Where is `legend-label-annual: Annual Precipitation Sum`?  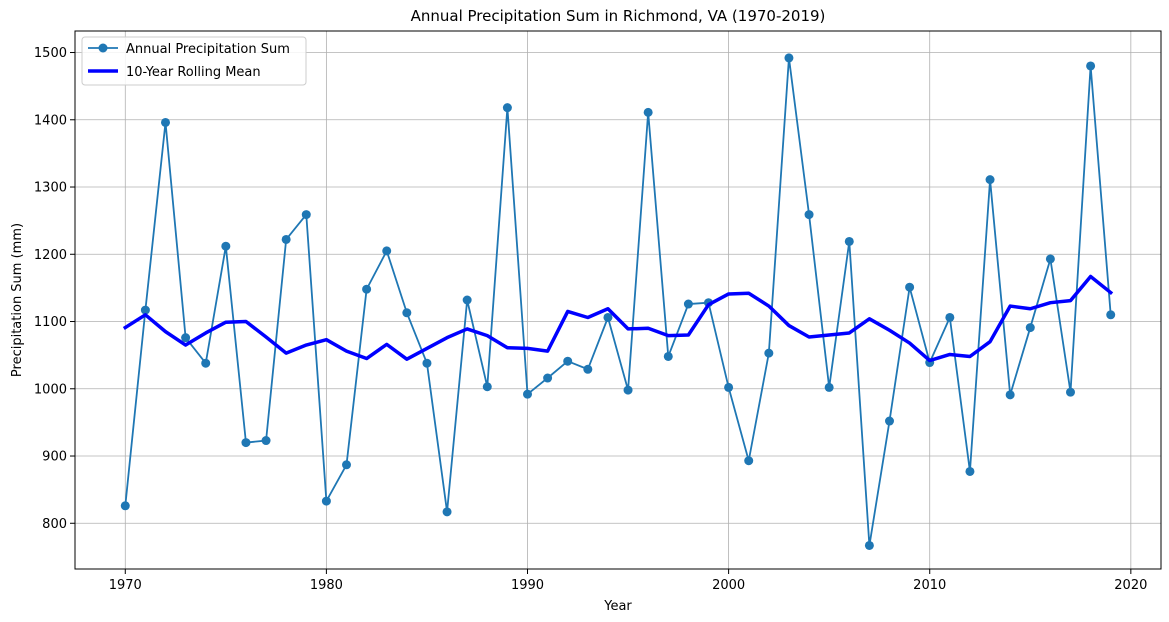 legend-label-annual: Annual Precipitation Sum is located at coordinates (208, 49).